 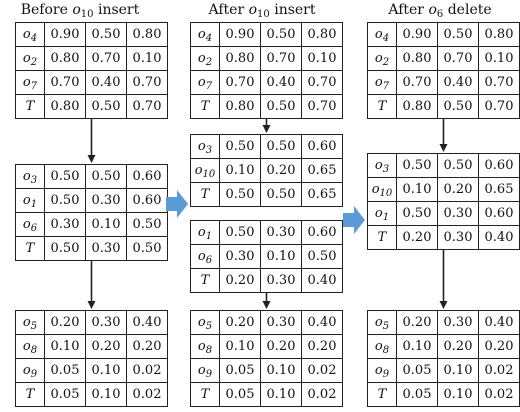 I want to click on attribute-value: 0.65, so click(x=322, y=194).